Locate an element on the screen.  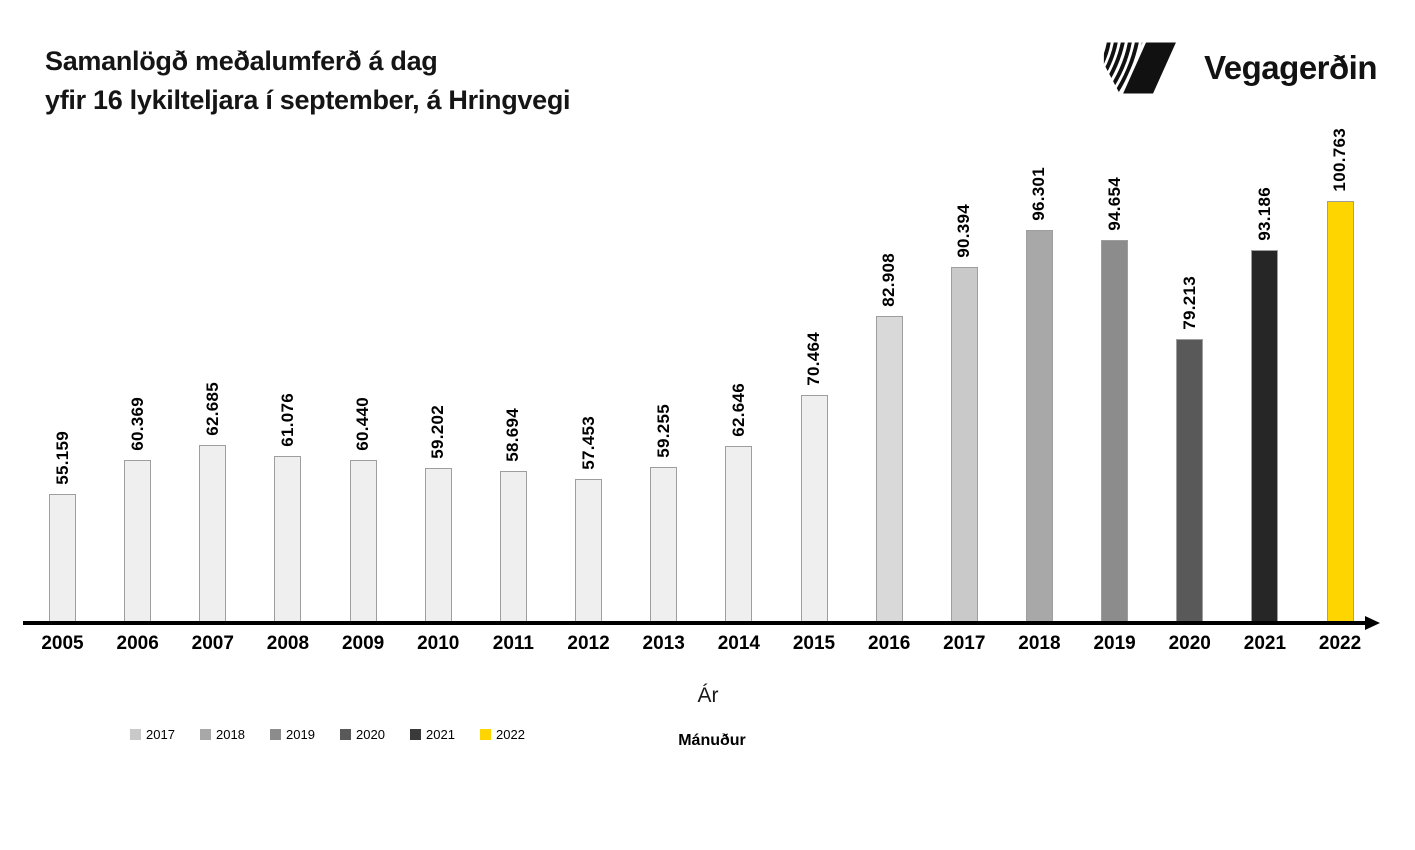
legend-item-2018: 2018 is located at coordinates (235, 734).